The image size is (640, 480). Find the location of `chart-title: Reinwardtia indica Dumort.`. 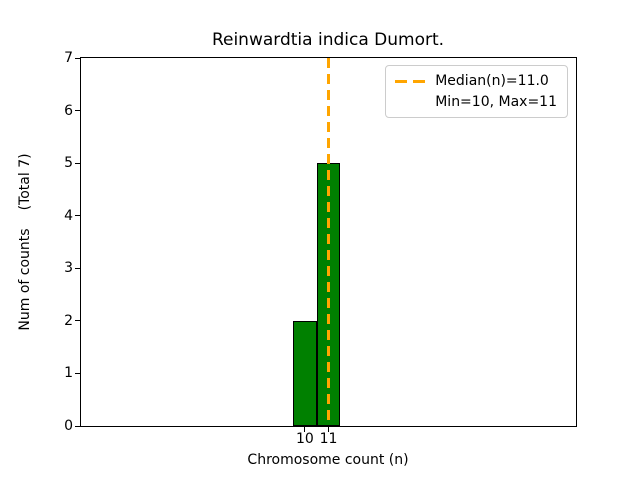

chart-title: Reinwardtia indica Dumort. is located at coordinates (328, 40).